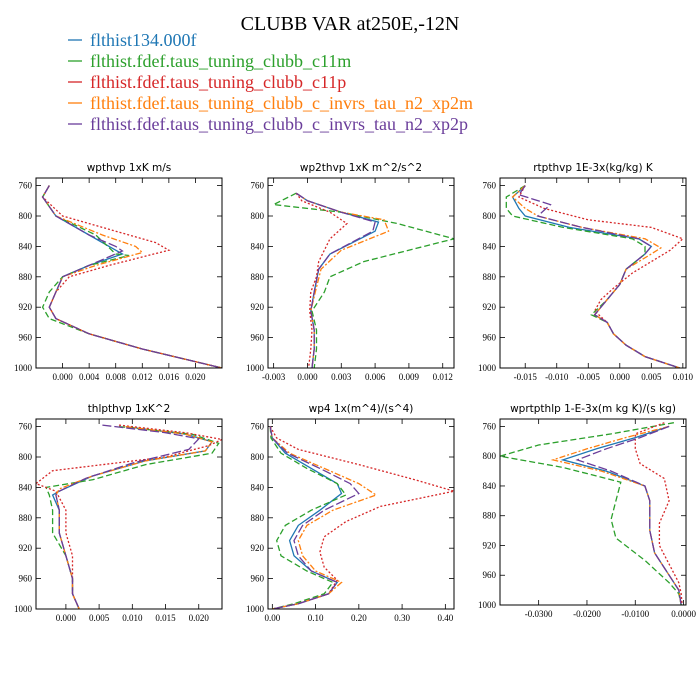  Describe the element at coordinates (445, 618) in the screenshot. I see `x-tick-label: 0.40` at that location.